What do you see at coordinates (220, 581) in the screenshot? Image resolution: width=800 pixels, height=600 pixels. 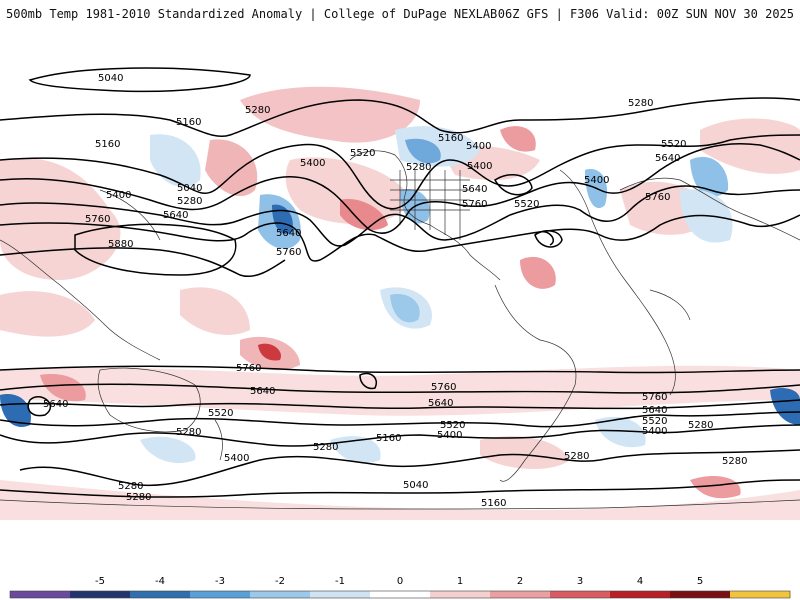 I see `colorbar-tick-label: -3` at bounding box center [220, 581].